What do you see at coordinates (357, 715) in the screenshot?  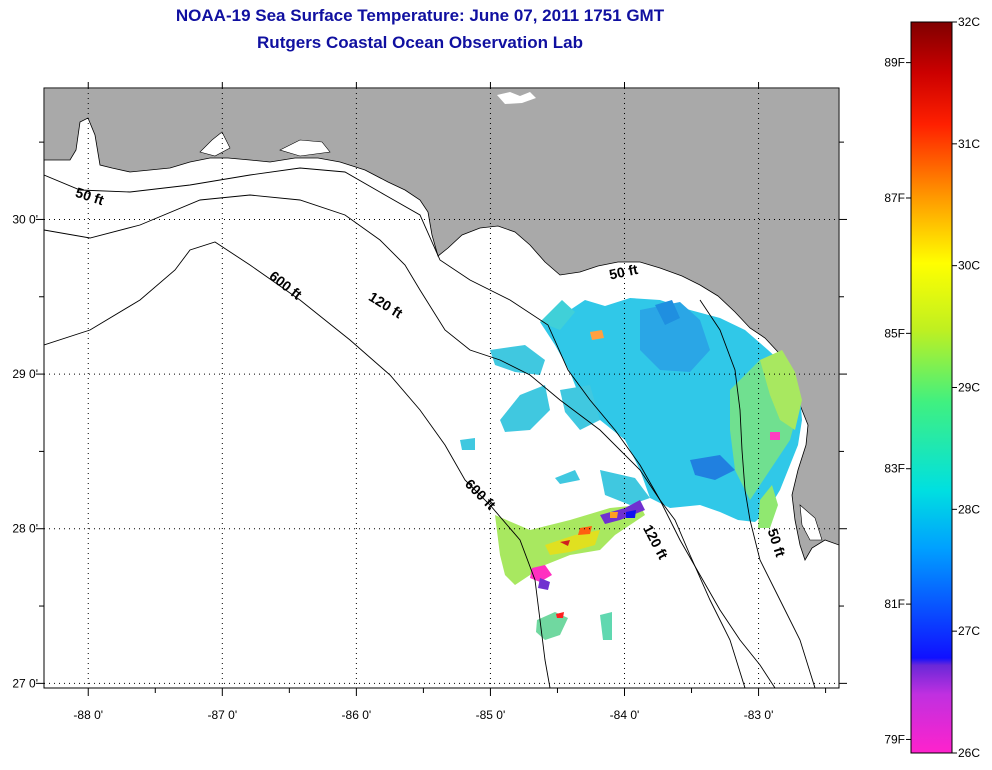 I see `lon-tick-label: -86 0'` at bounding box center [357, 715].